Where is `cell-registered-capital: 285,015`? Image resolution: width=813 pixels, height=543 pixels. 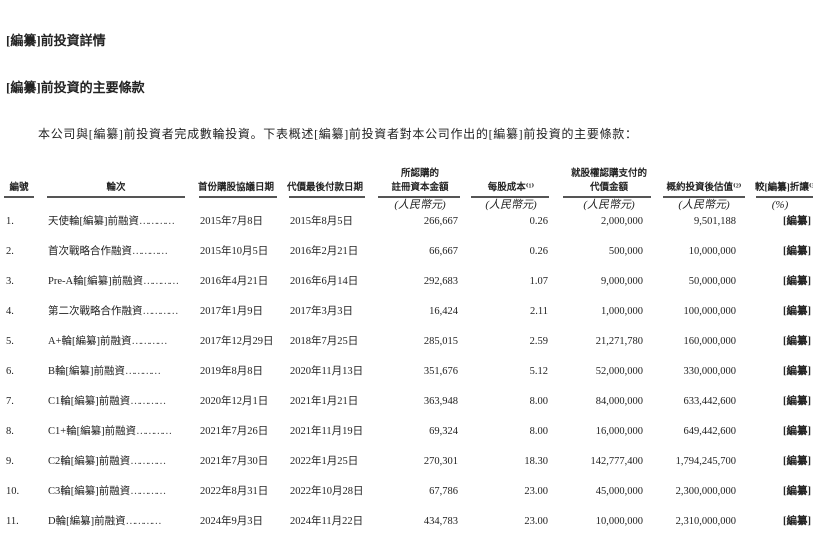 cell-registered-capital: 285,015 is located at coordinates (440, 341).